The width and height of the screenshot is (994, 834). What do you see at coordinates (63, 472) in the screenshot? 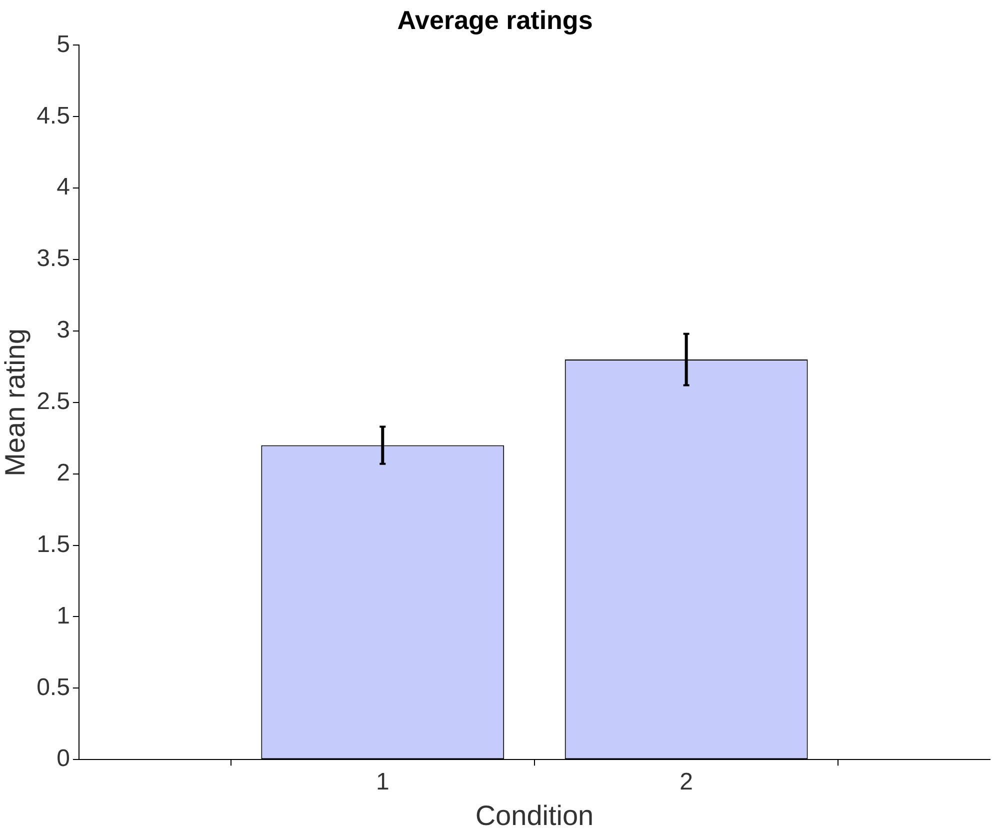
I see `y-tick-label: 2` at bounding box center [63, 472].